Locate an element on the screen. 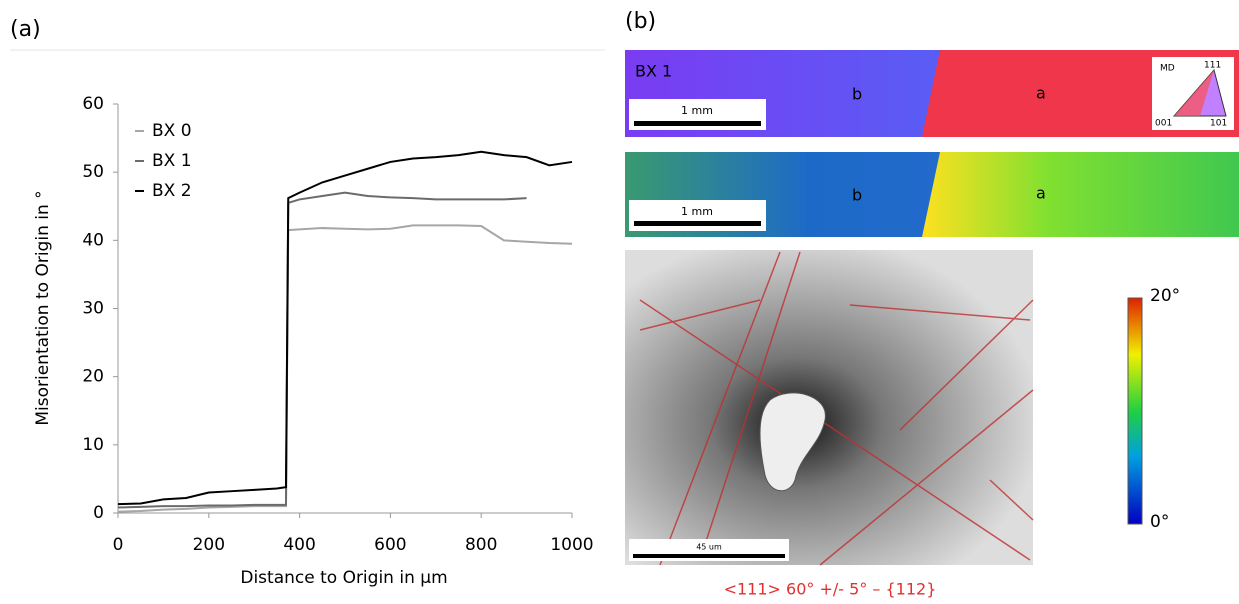  x-tick-label: 1000 is located at coordinates (571, 545).